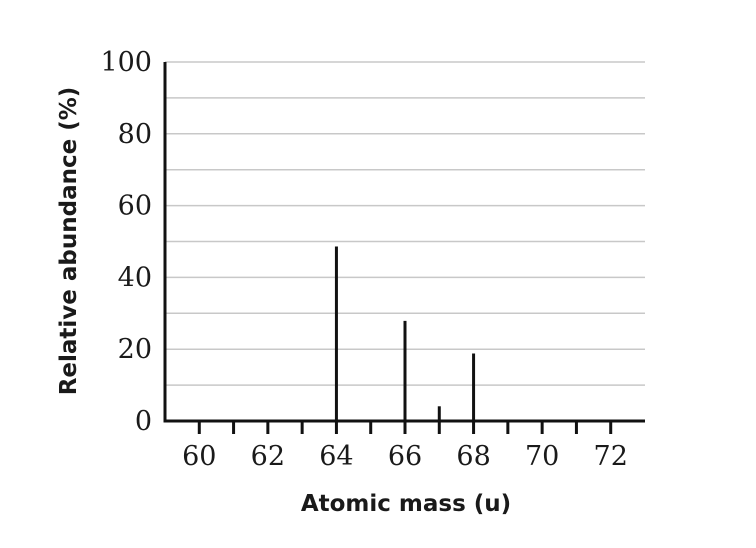 Image resolution: width=756 pixels, height=548 pixels. What do you see at coordinates (143, 421) in the screenshot?
I see `y-tick-label: 0` at bounding box center [143, 421].